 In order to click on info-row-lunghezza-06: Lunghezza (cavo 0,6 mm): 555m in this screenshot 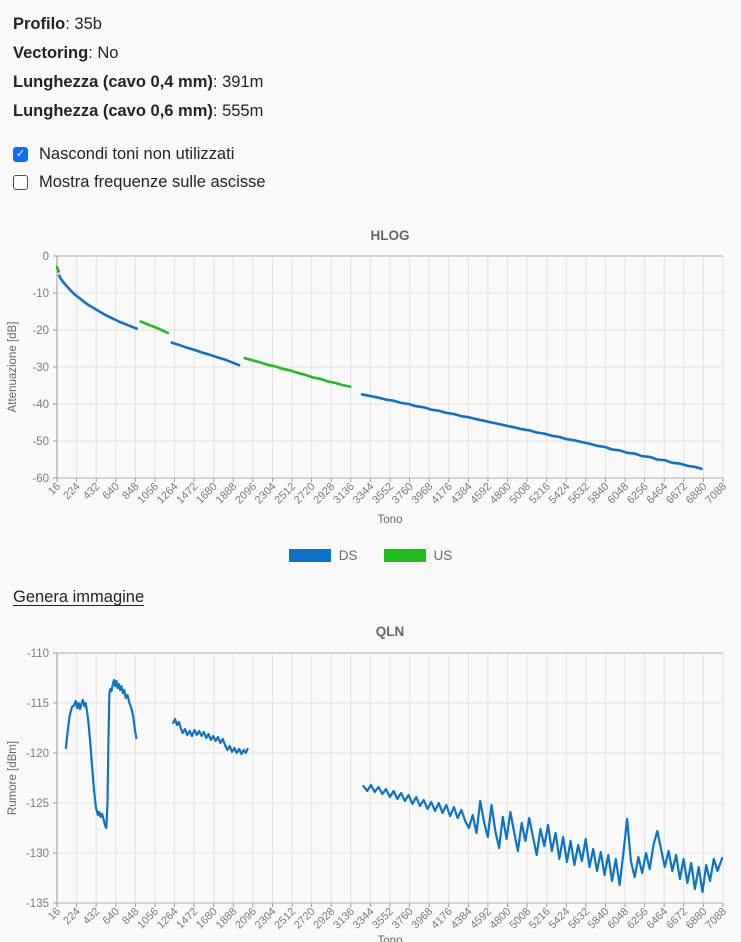, I will do `click(138, 111)`.